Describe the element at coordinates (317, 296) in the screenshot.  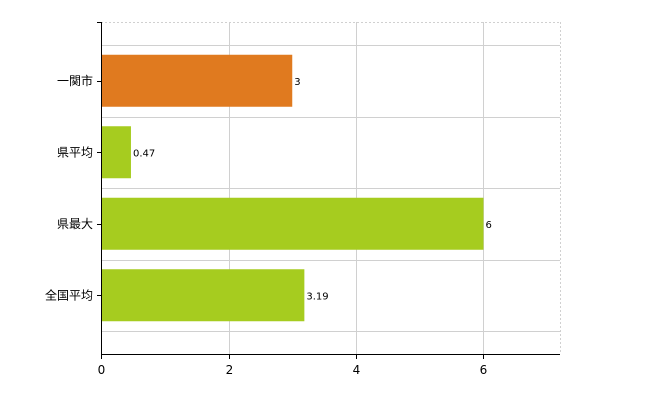
I see `data-label: 3.19` at that location.